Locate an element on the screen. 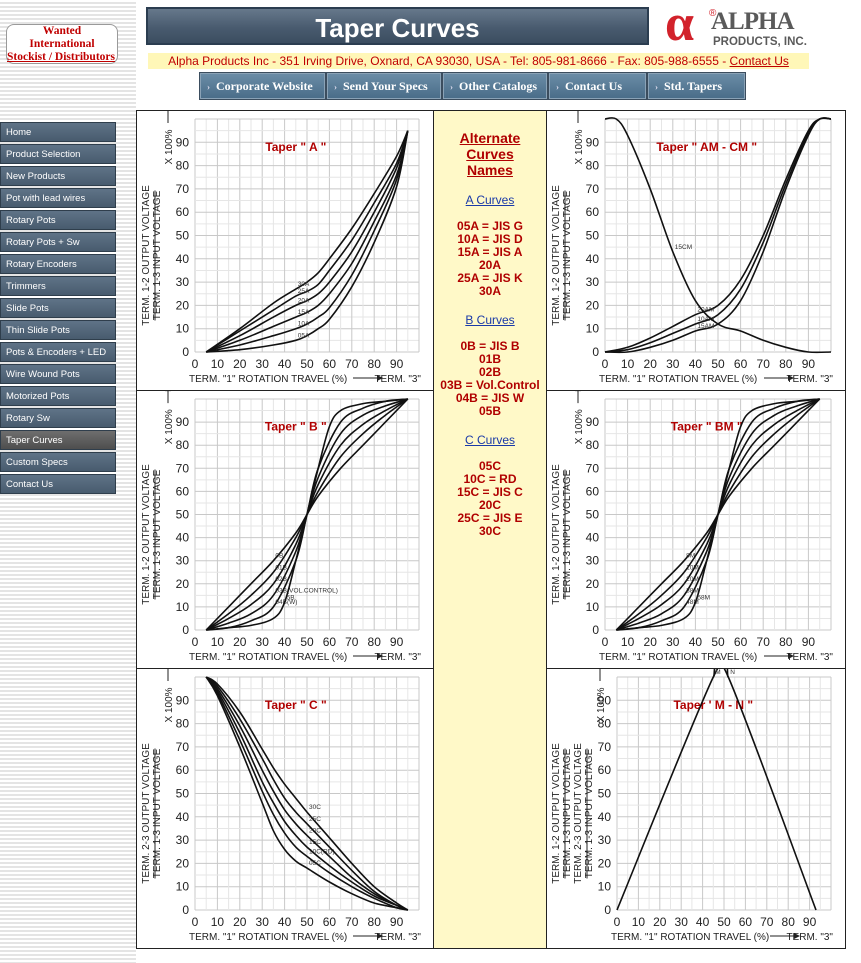  nav-contact-us: › Contact Us is located at coordinates (597, 86).